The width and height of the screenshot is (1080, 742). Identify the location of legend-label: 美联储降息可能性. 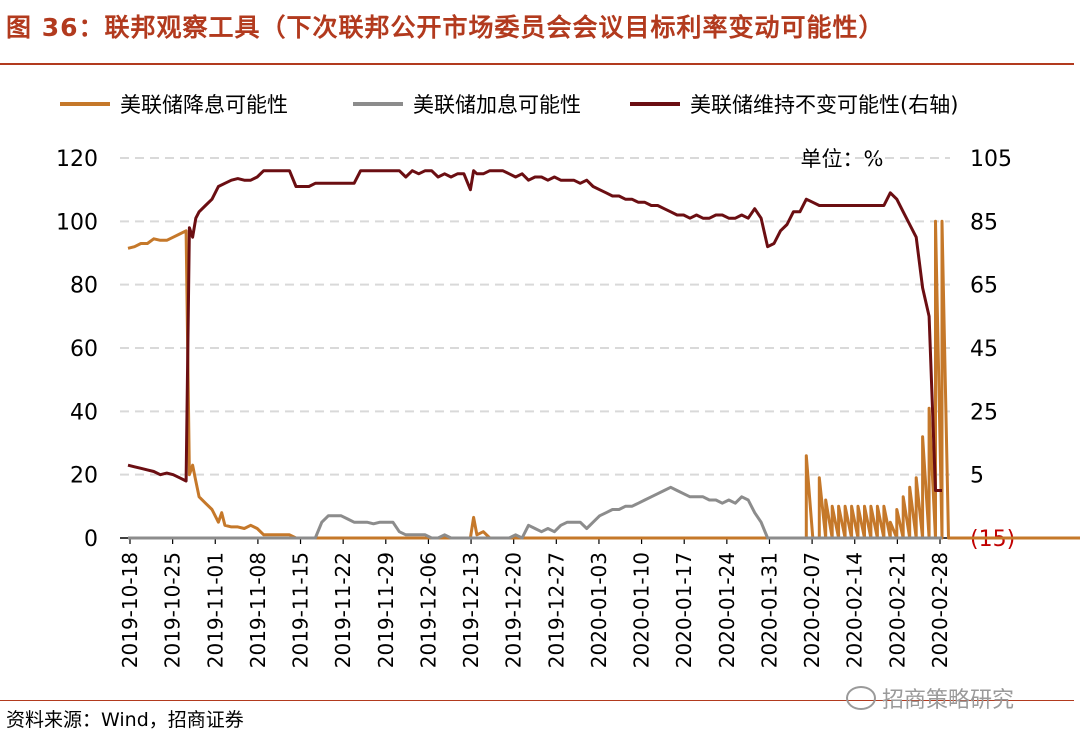
(204, 105).